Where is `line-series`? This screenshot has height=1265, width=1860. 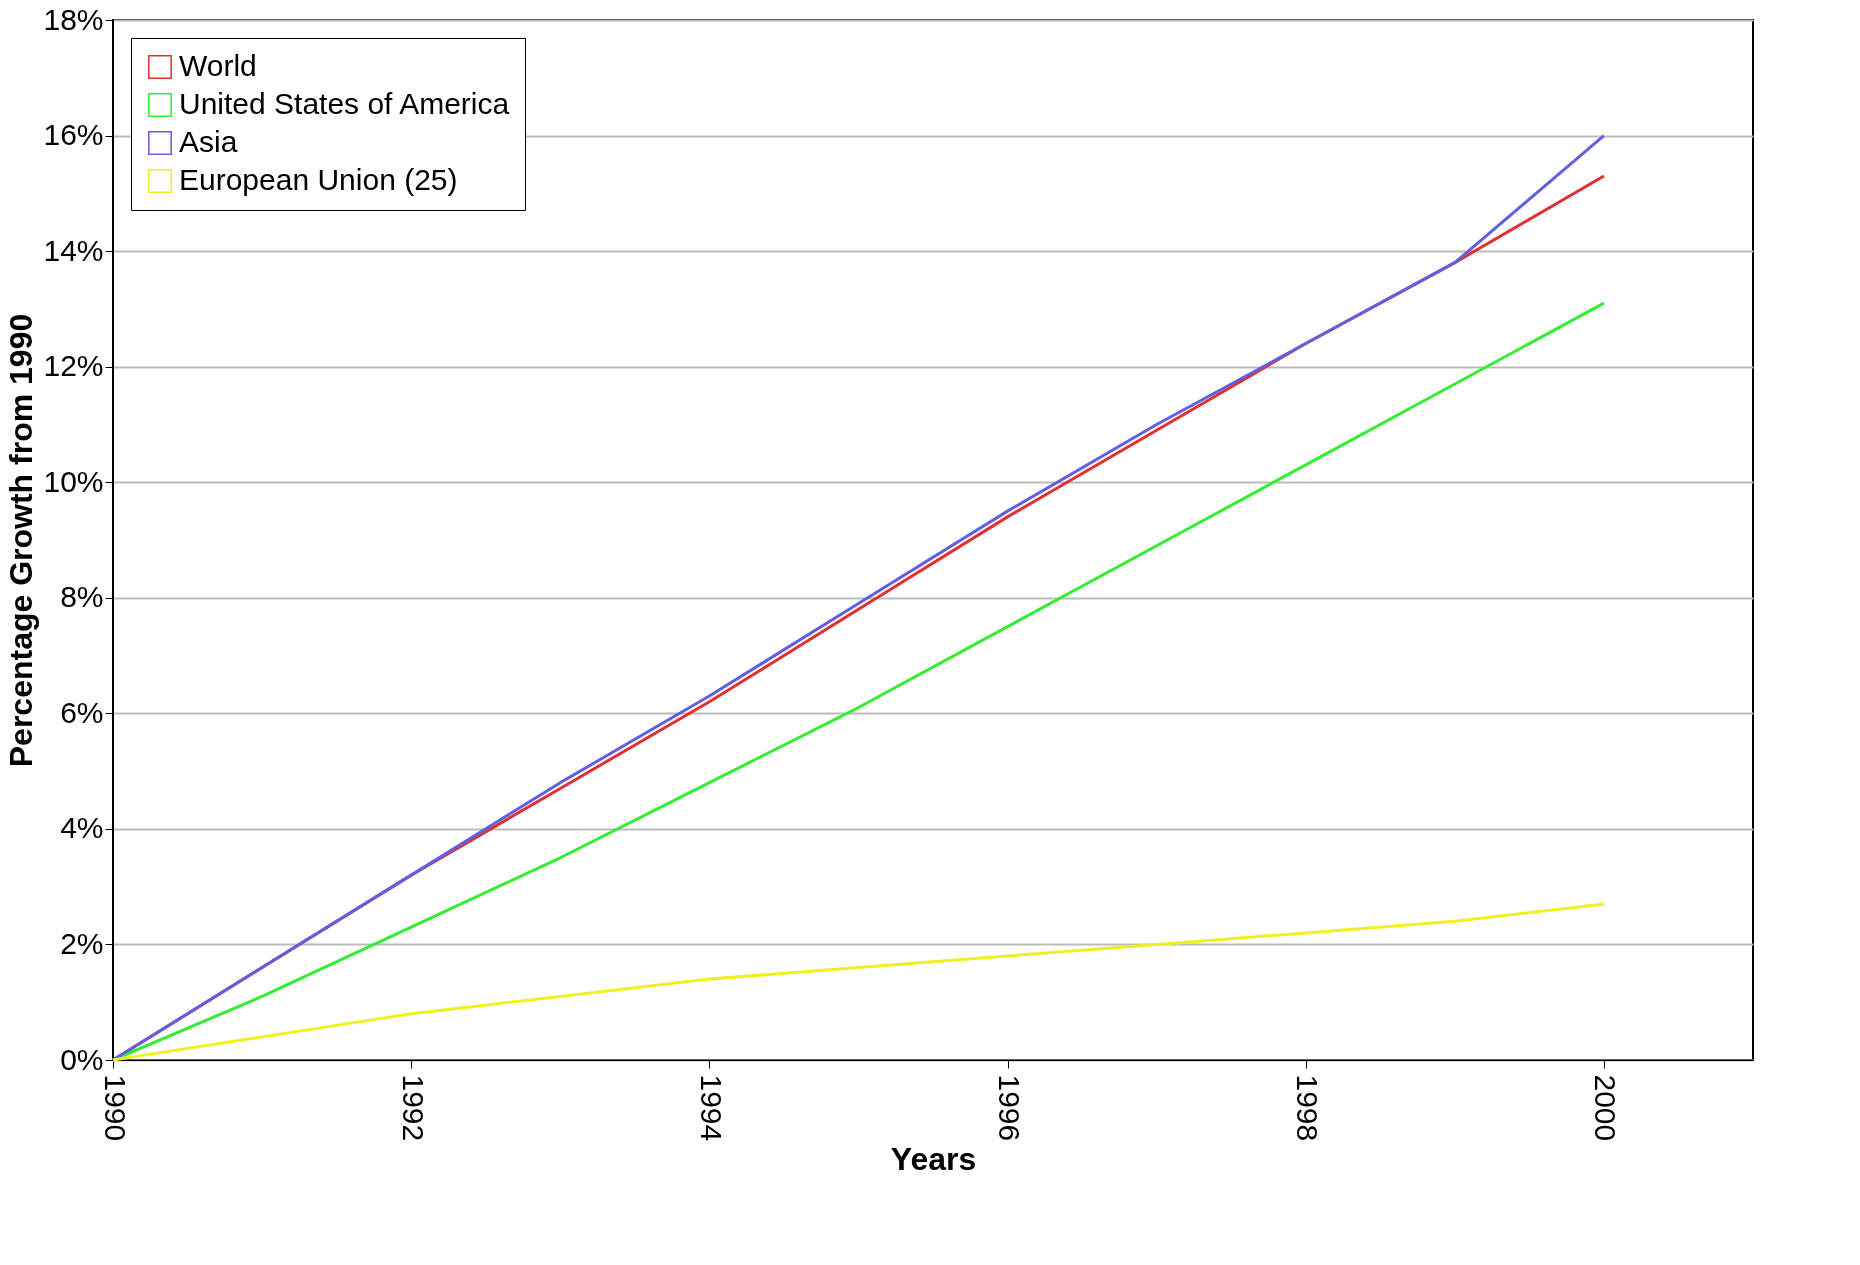
line-series is located at coordinates (858, 982).